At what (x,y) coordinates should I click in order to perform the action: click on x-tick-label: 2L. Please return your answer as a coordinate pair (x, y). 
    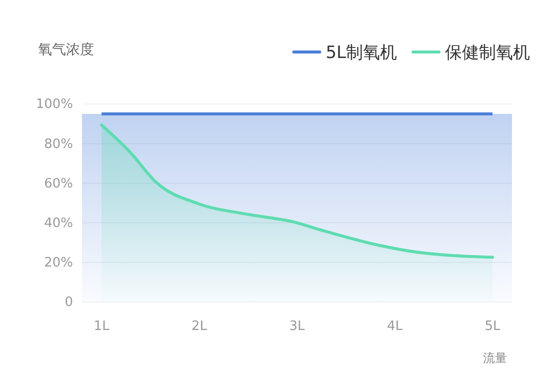
    Looking at the image, I should click on (200, 326).